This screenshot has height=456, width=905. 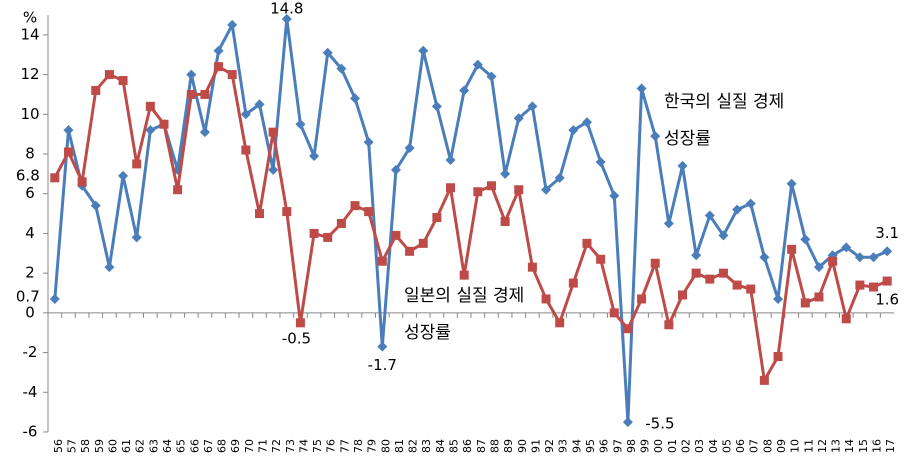 I want to click on x-tick-label: 13, so click(x=836, y=446).